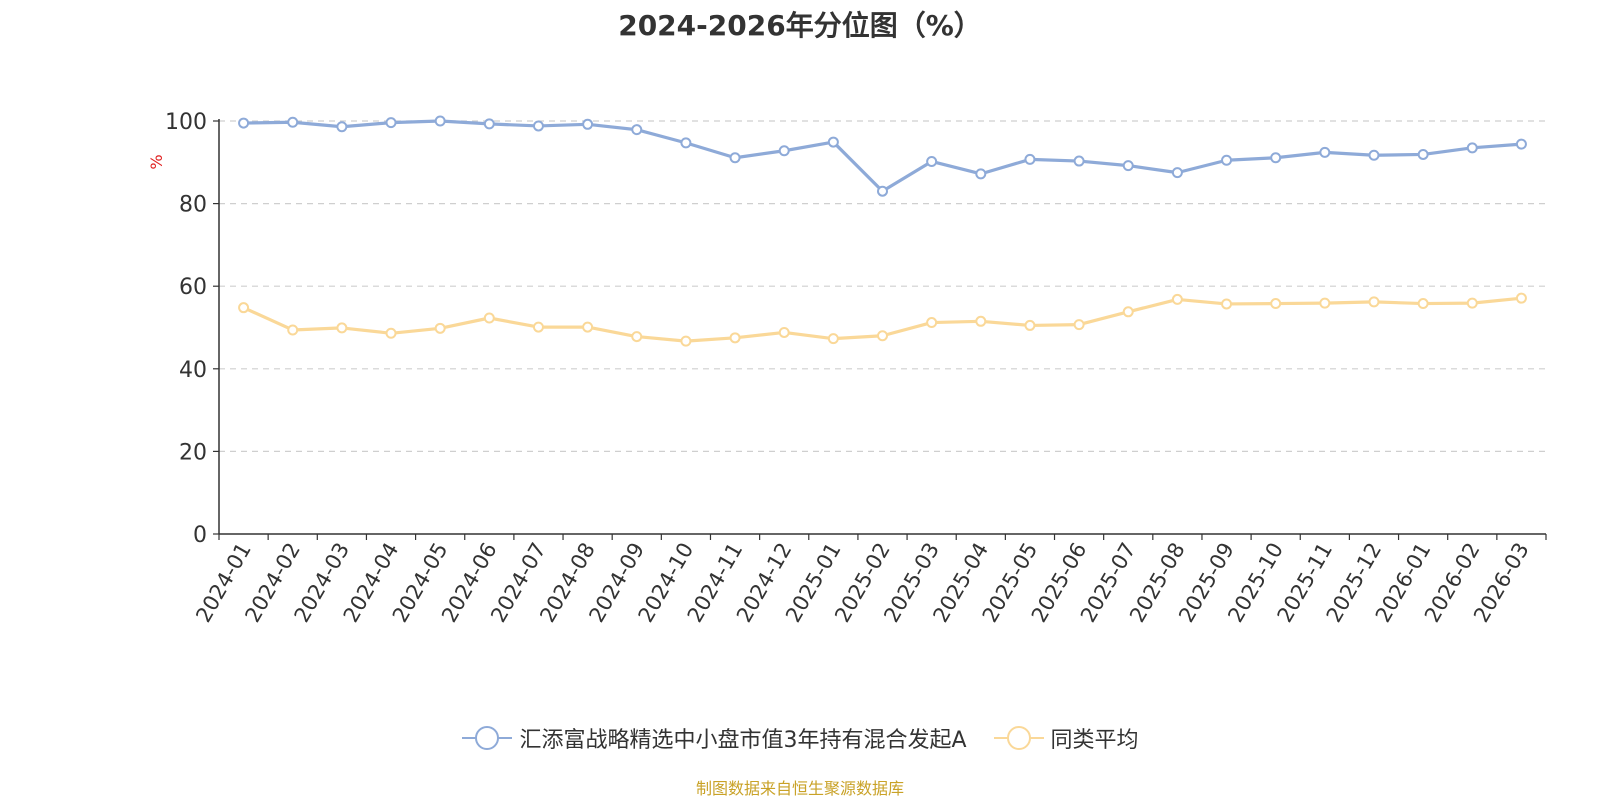 This screenshot has width=1600, height=800. Describe the element at coordinates (193, 452) in the screenshot. I see `y-tick-label: 20` at that location.